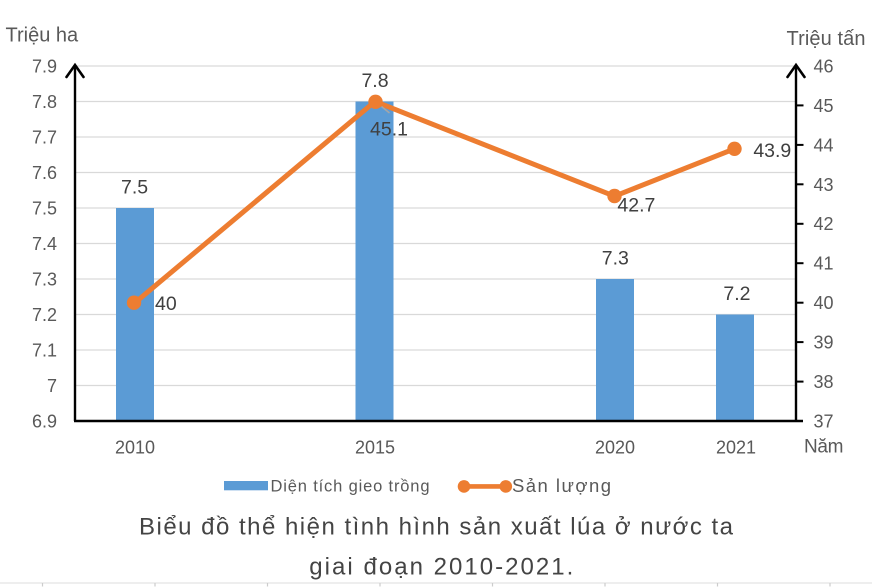 This screenshot has width=872, height=587. Describe the element at coordinates (824, 421) in the screenshot. I see `svg-text: 37` at that location.